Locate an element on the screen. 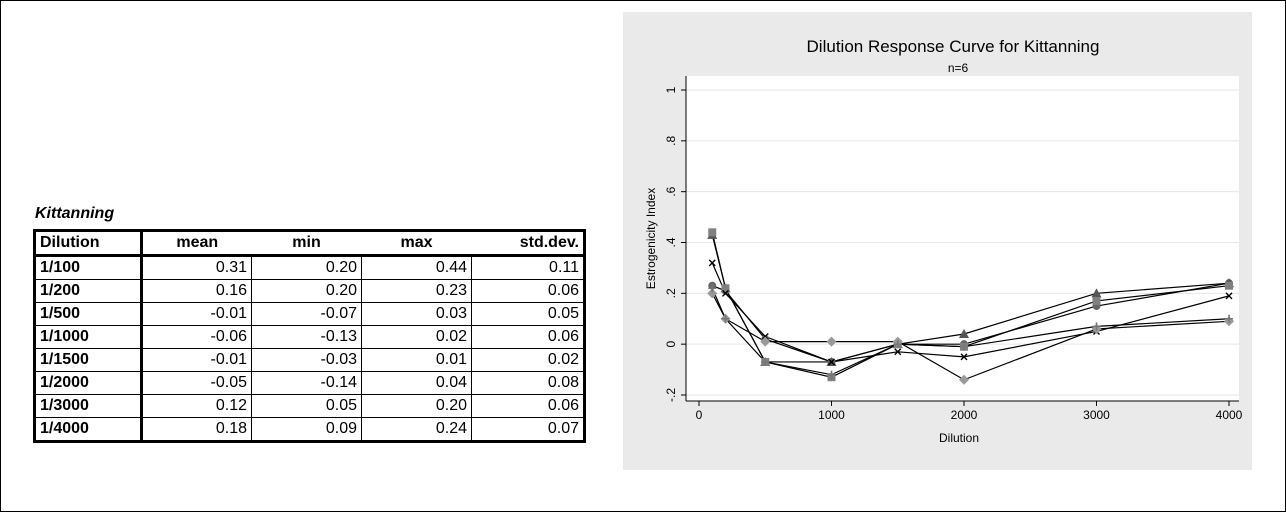 This screenshot has height=512, width=1286. dilution-cell: 1/2000 is located at coordinates (88, 383).